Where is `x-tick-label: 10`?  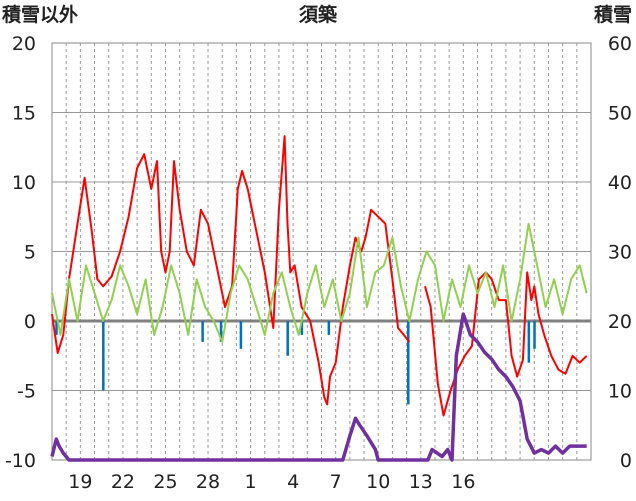
x-tick-label: 10 is located at coordinates (378, 482).